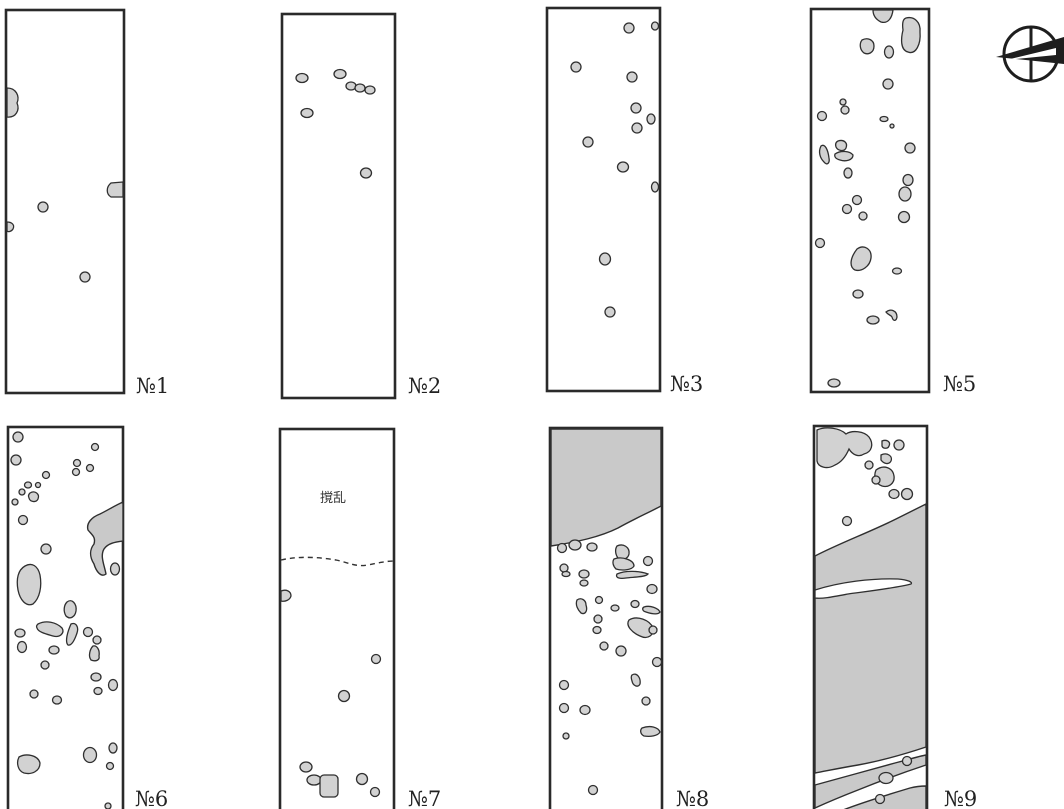 The image size is (1064, 809). What do you see at coordinates (151, 798) in the screenshot?
I see `trench-6-label: №6` at bounding box center [151, 798].